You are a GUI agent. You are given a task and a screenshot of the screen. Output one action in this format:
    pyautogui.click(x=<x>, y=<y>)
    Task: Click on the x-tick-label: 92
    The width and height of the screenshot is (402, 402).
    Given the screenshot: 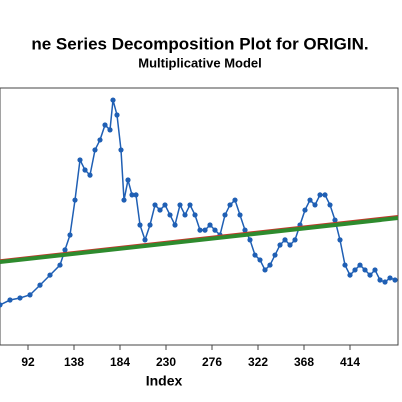 What is the action you would take?
    pyautogui.click(x=28, y=362)
    